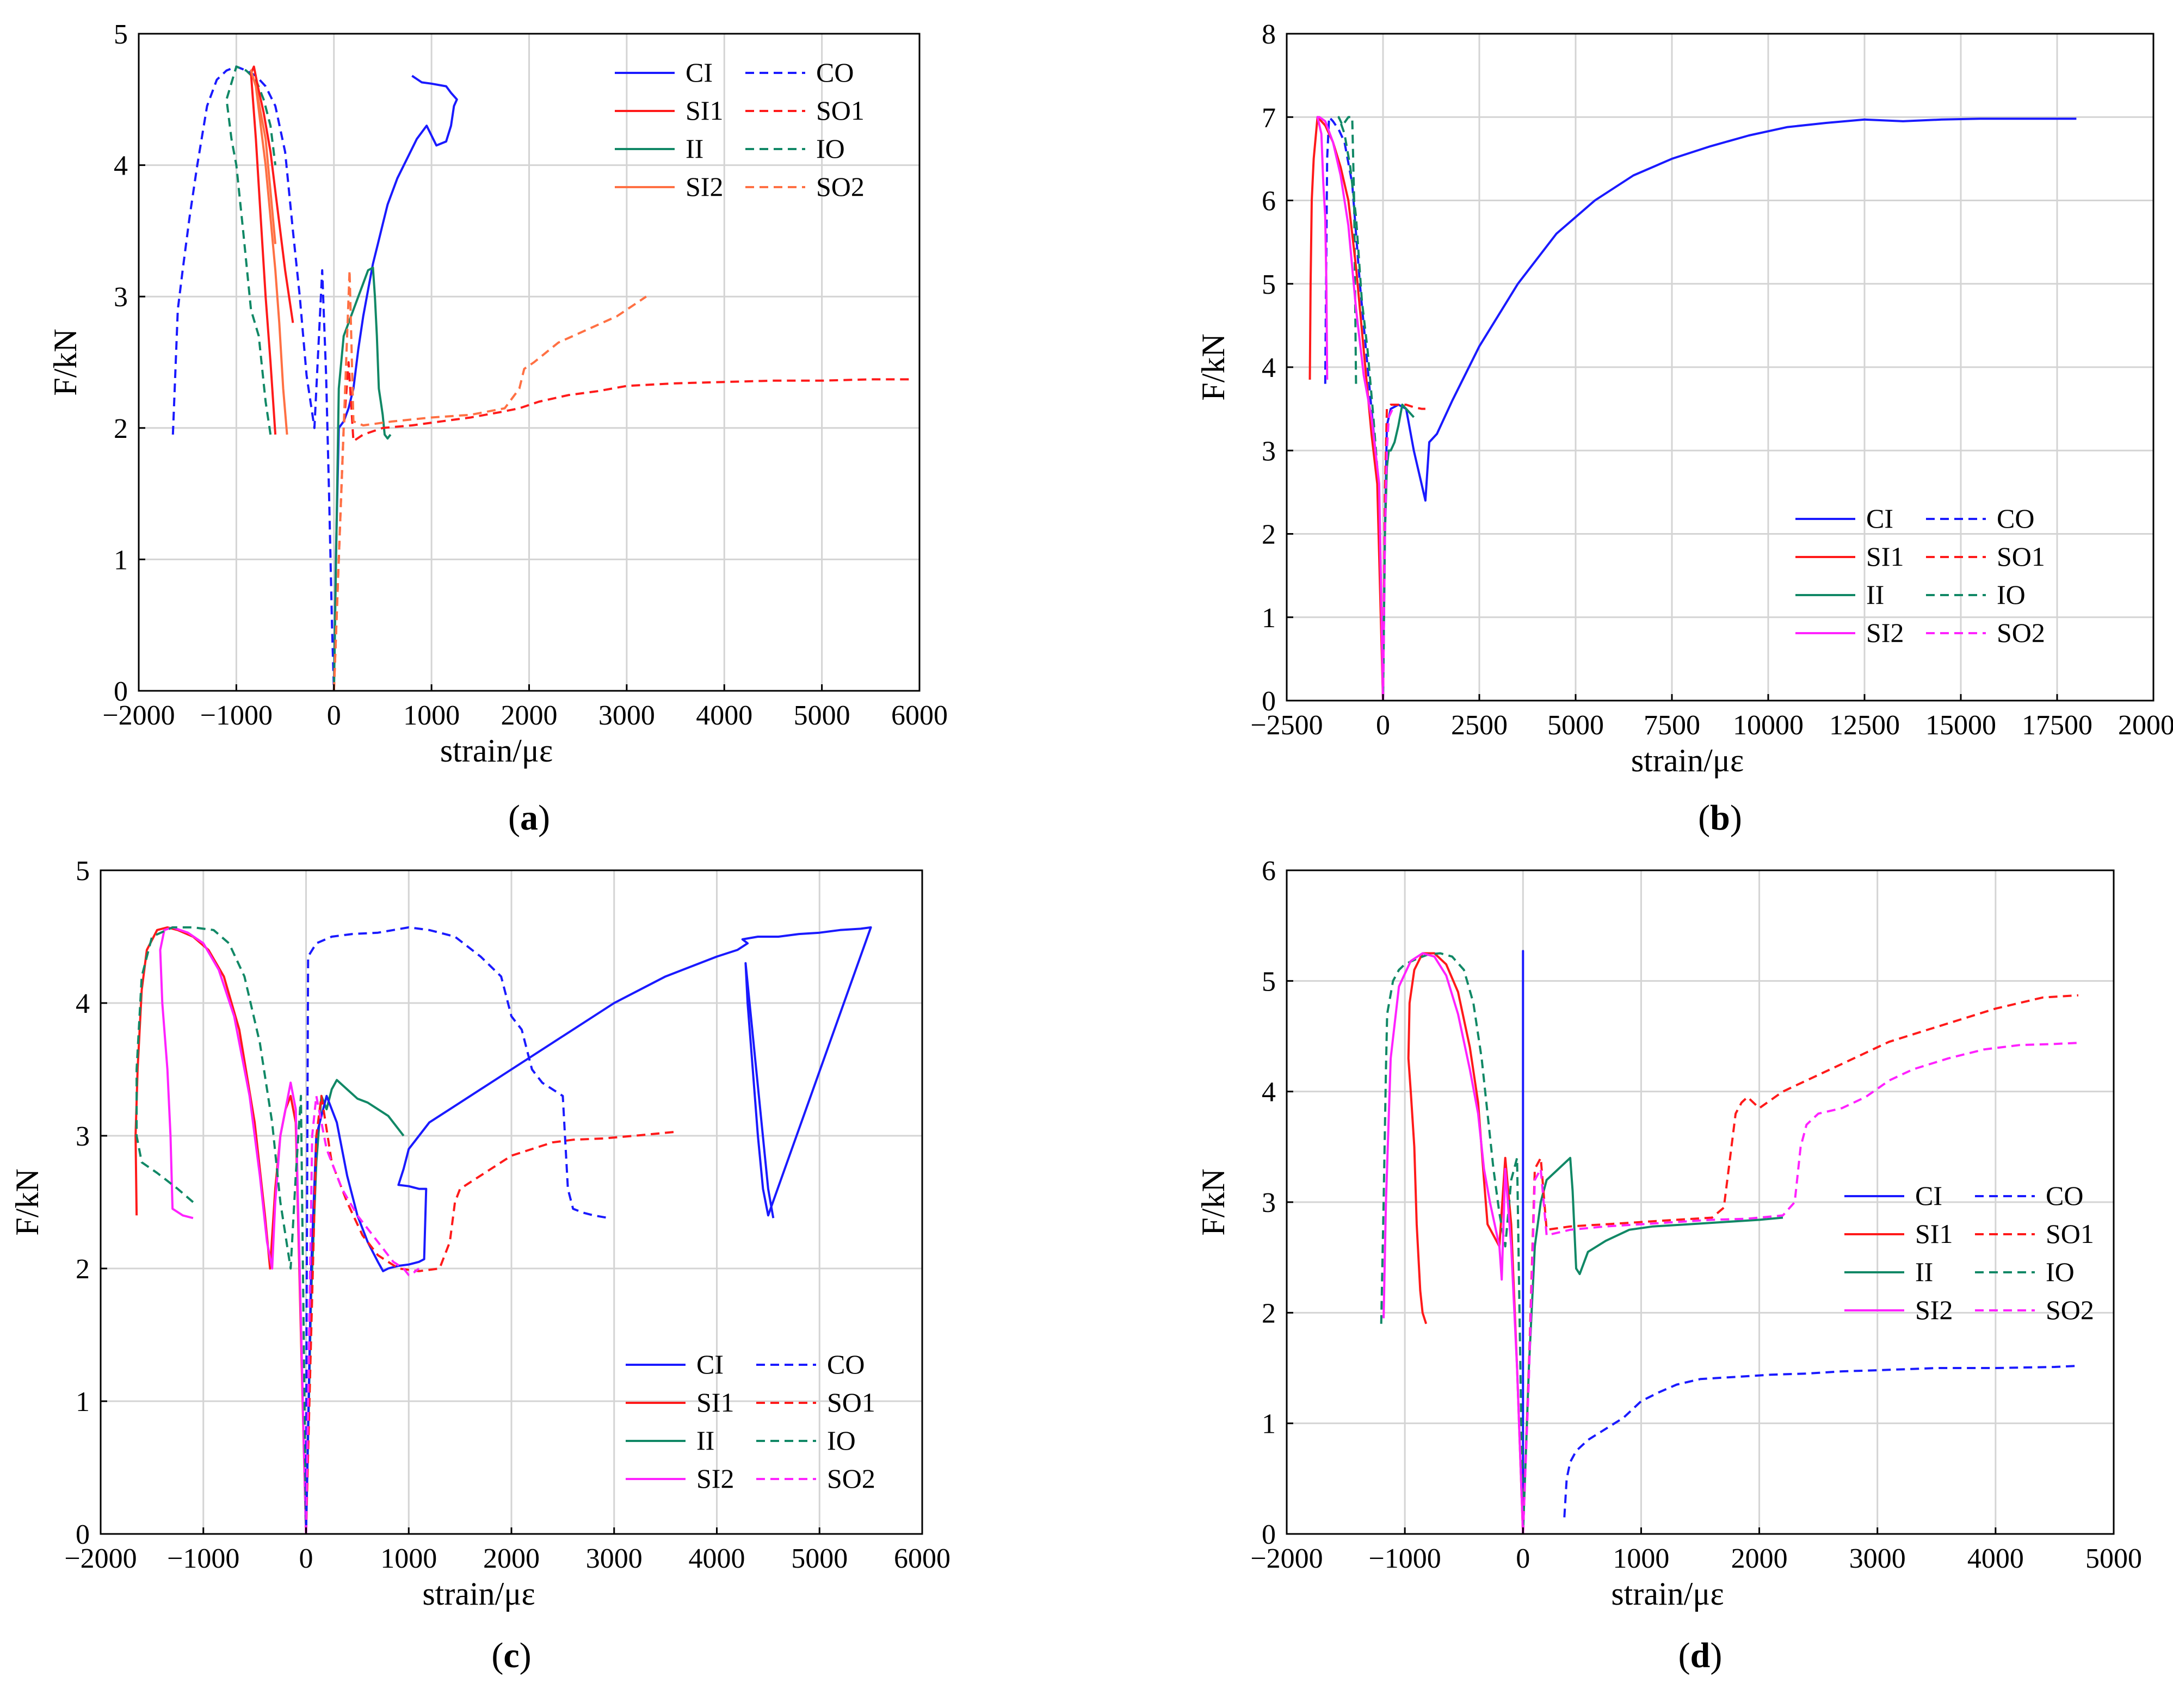 The height and width of the screenshot is (1708, 2173). Describe the element at coordinates (2011, 594) in the screenshot. I see `legend-label: IO` at that location.